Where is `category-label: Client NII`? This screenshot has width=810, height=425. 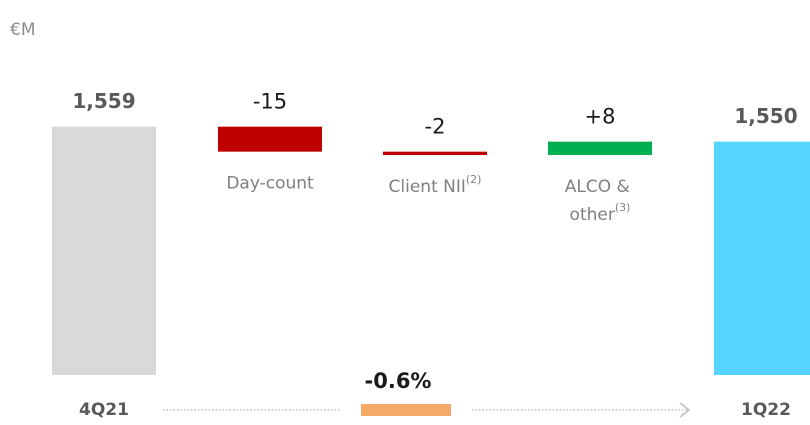
category-label: Client NII is located at coordinates (427, 187).